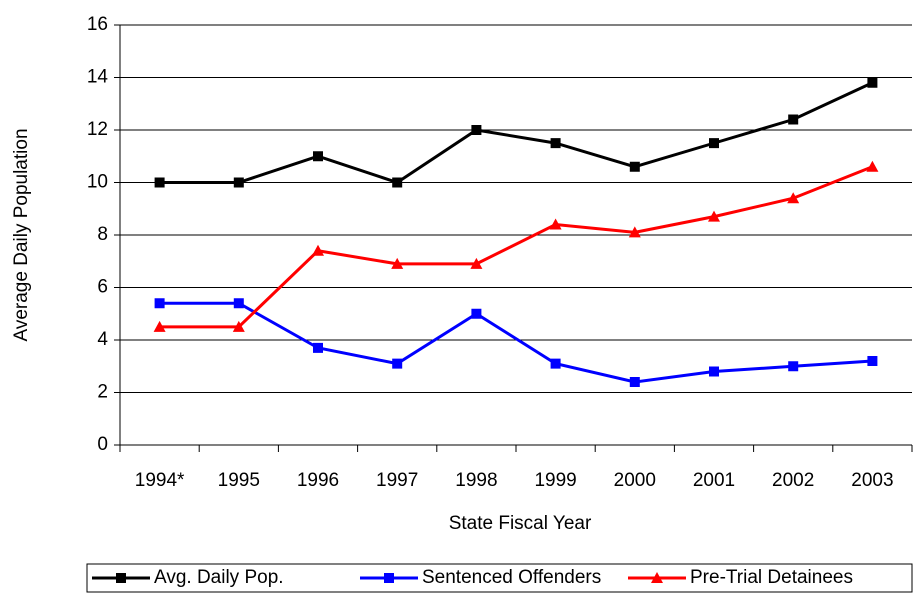 The height and width of the screenshot is (593, 914). Describe the element at coordinates (793, 480) in the screenshot. I see `x-tick-label: 2002` at that location.